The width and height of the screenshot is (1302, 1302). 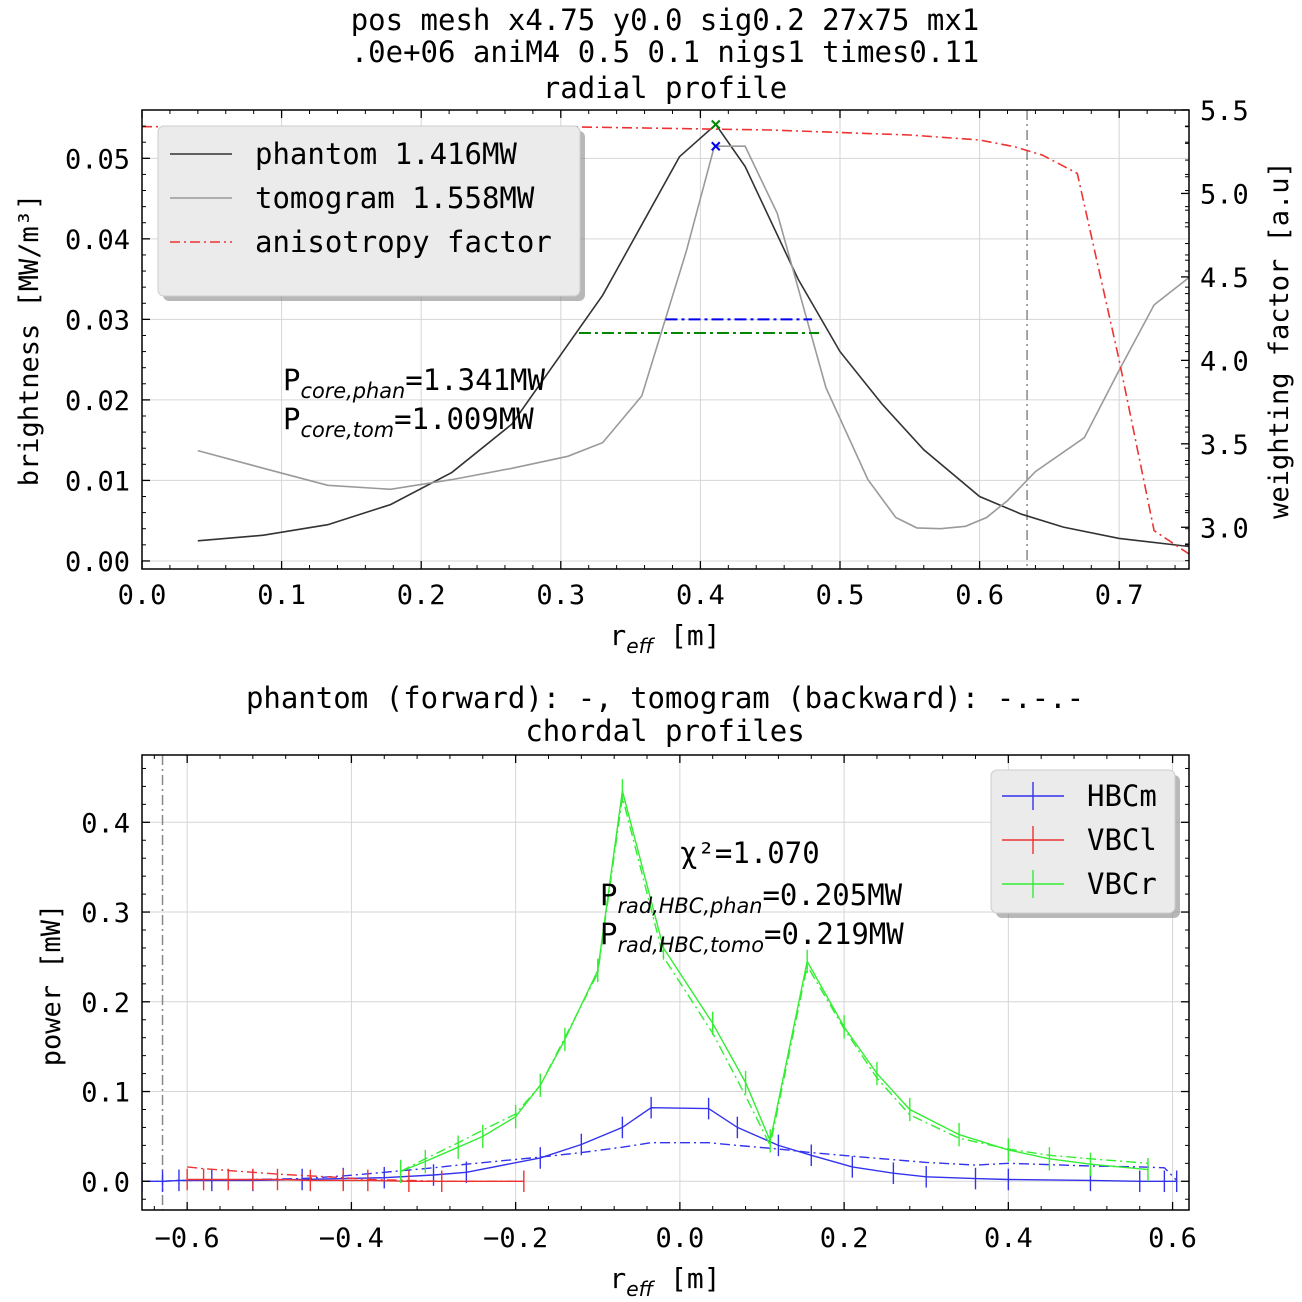 I want to click on y2-tick-label: 5.0, so click(x=1224, y=194).